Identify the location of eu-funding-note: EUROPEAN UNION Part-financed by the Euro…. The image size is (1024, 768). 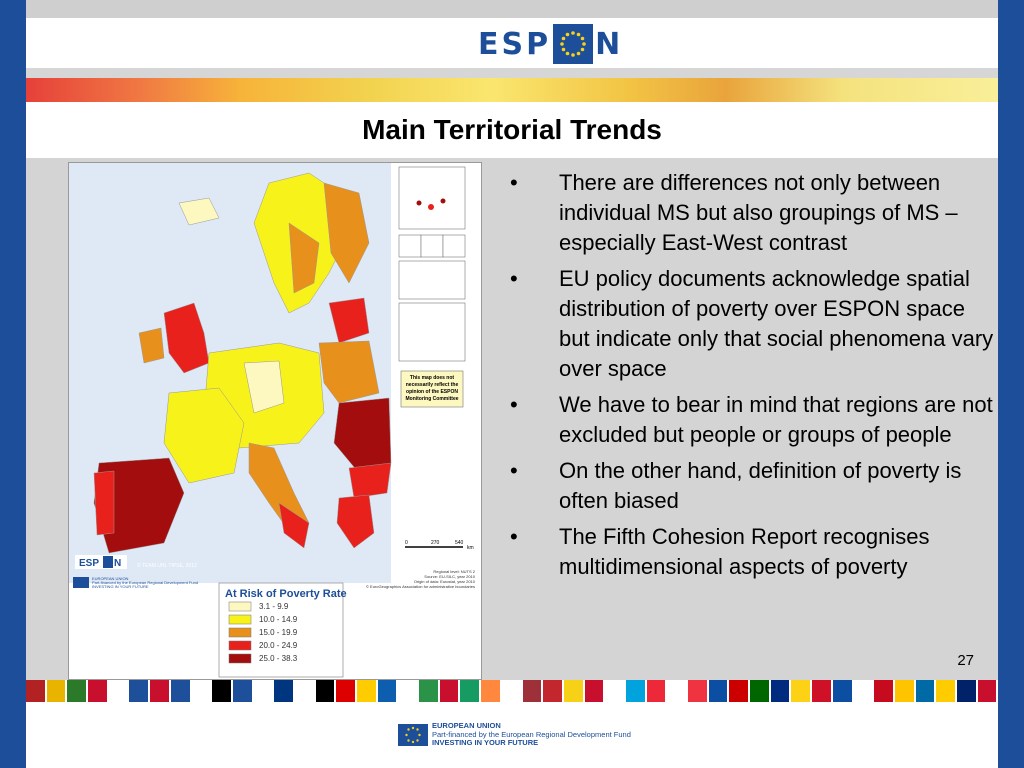
(531, 734).